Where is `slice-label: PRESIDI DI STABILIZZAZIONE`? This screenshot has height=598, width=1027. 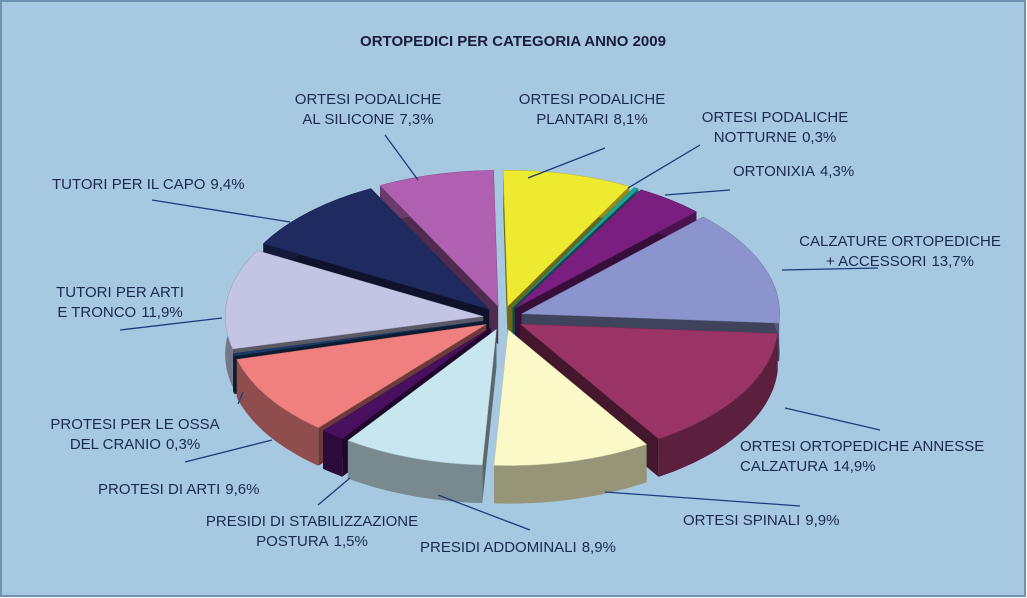
slice-label: PRESIDI DI STABILIZZAZIONE is located at coordinates (312, 521).